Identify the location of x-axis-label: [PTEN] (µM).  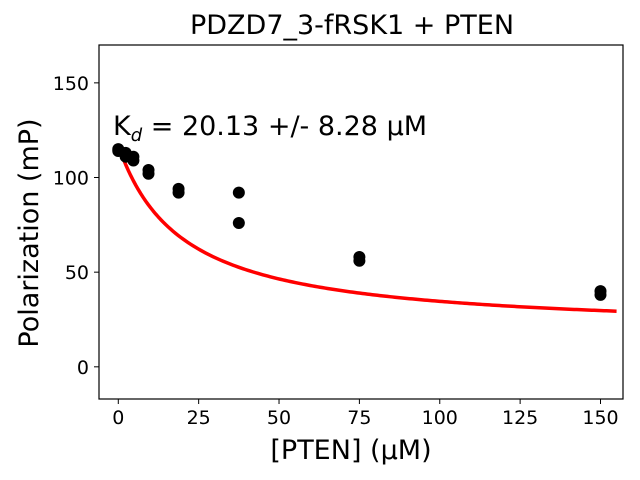
(350, 450).